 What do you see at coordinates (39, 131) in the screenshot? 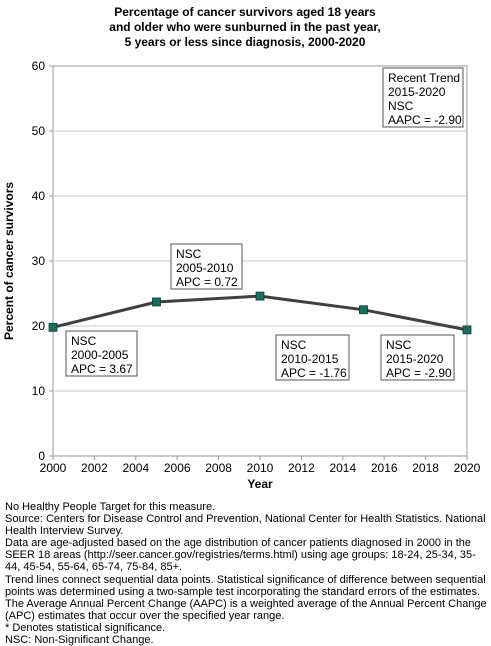
I see `y-tick-label: 50` at bounding box center [39, 131].